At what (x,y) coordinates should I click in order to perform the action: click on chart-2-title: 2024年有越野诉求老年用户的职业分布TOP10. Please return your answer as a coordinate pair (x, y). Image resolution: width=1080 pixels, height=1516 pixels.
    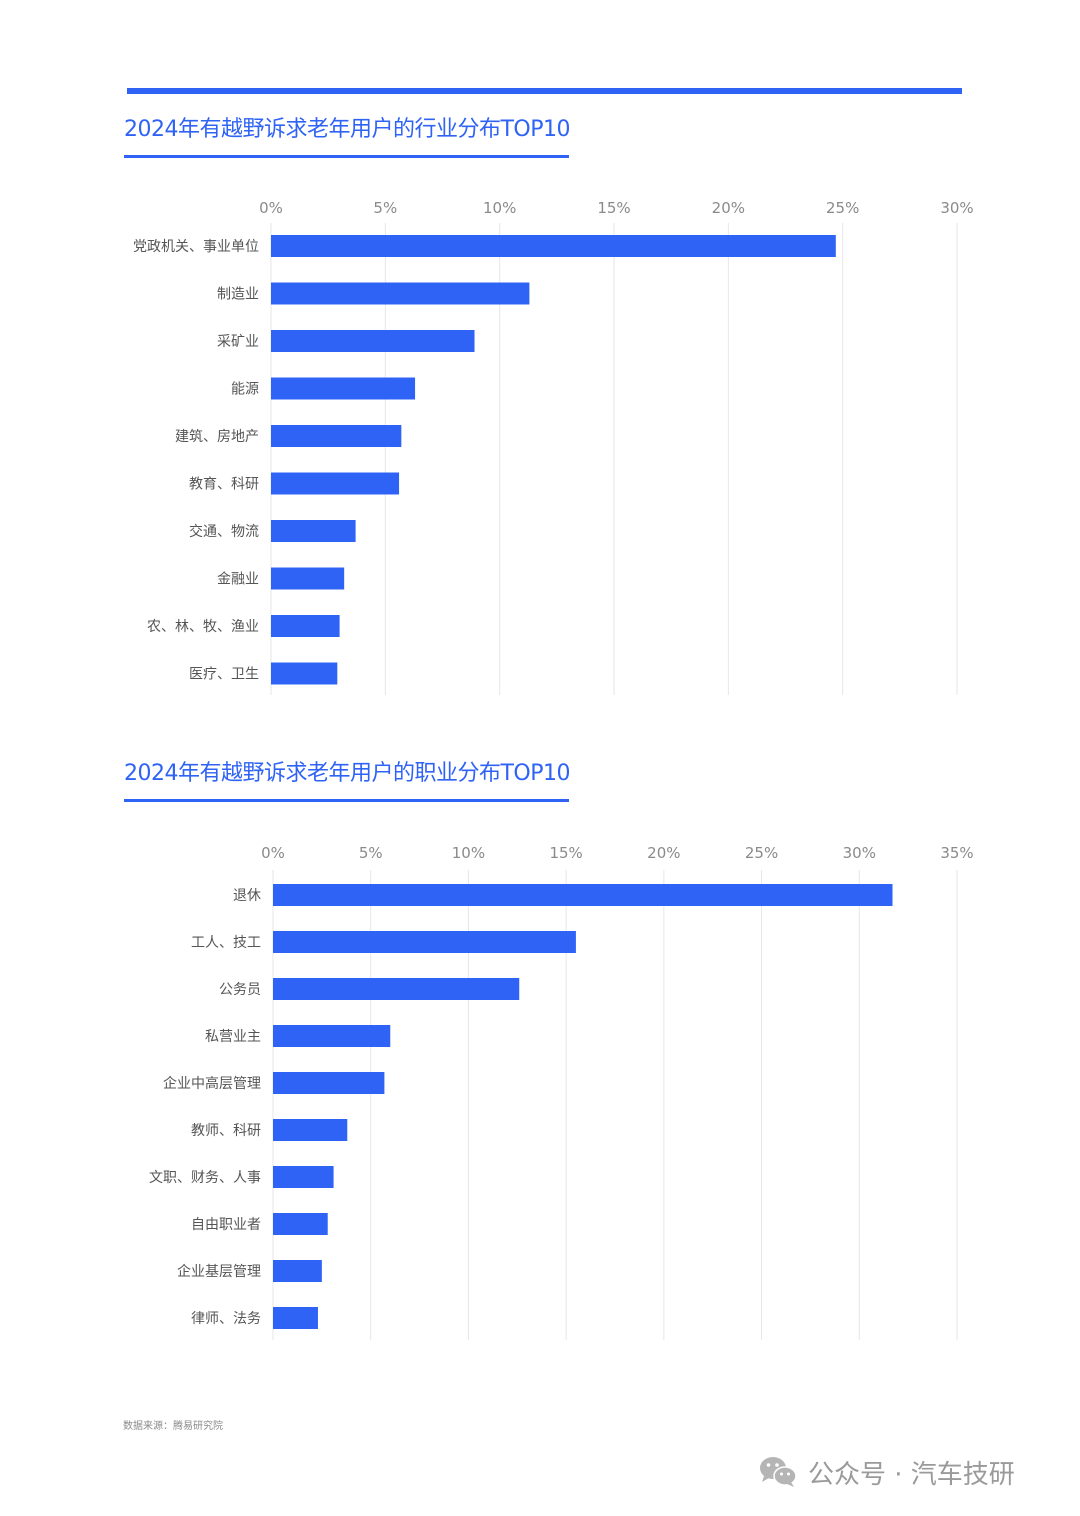
    Looking at the image, I should click on (347, 773).